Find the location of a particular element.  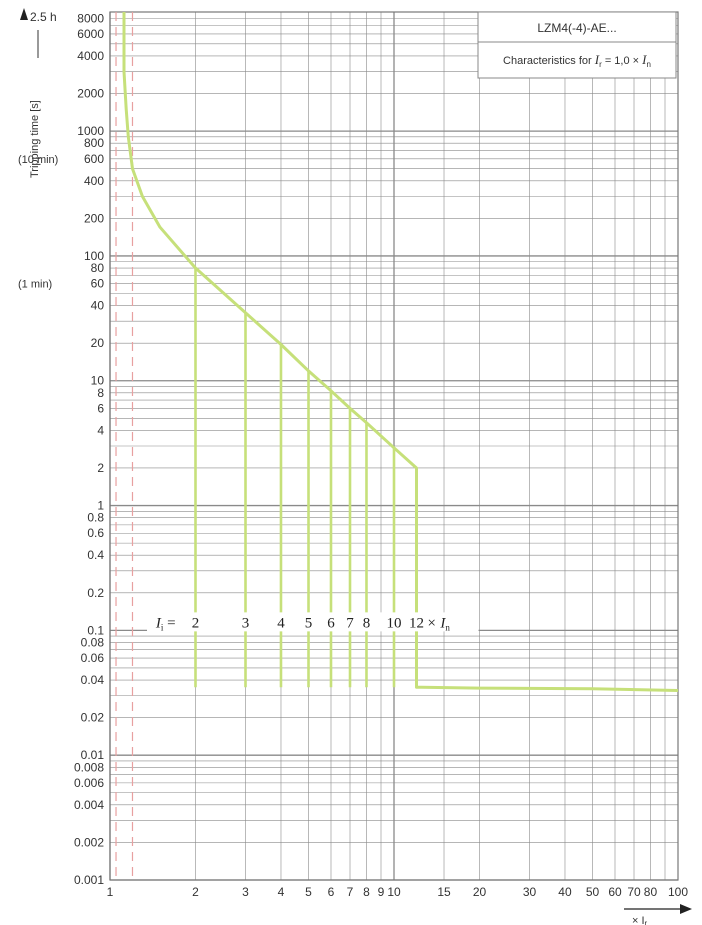

y-tick-label: 200 is located at coordinates (94, 218).